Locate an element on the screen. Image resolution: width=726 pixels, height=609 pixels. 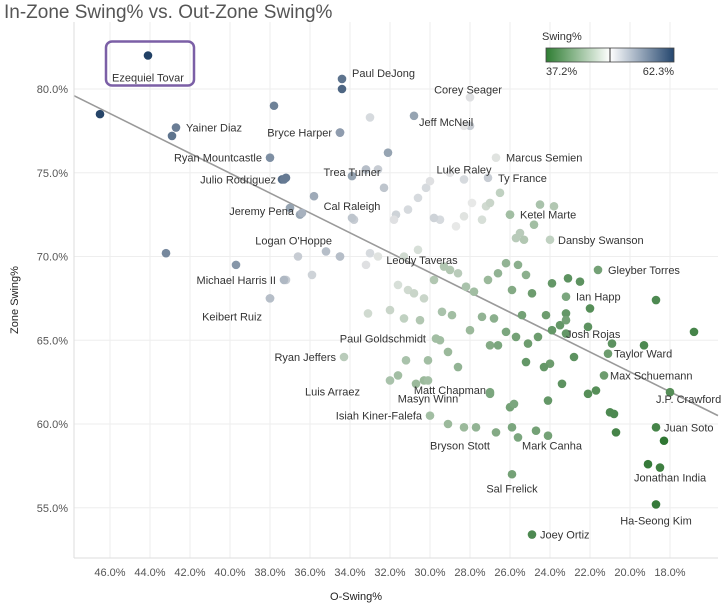
chart-title: In-Zone Swing% vs. Out-Zone Swing% is located at coordinates (168, 12).